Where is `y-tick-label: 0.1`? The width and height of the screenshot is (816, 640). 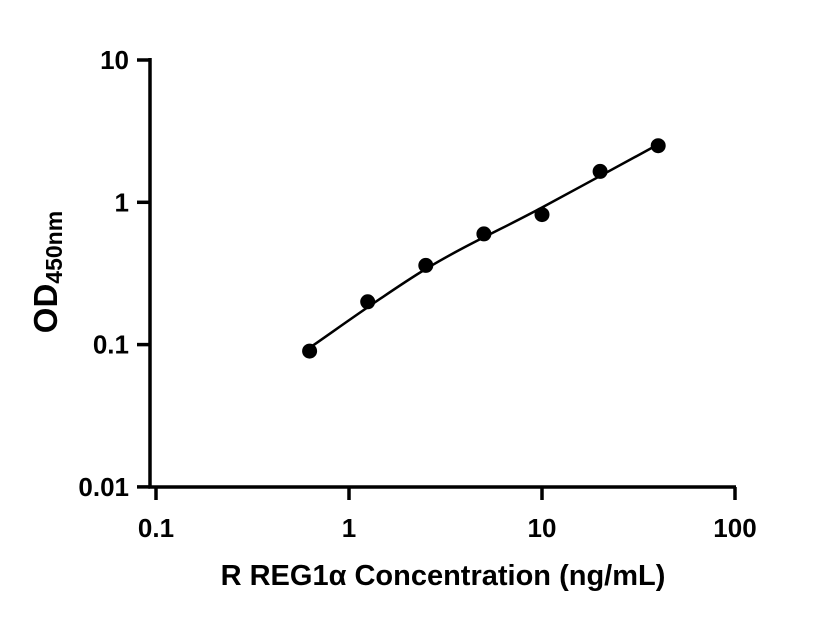
y-tick-label: 0.1 is located at coordinates (111, 345).